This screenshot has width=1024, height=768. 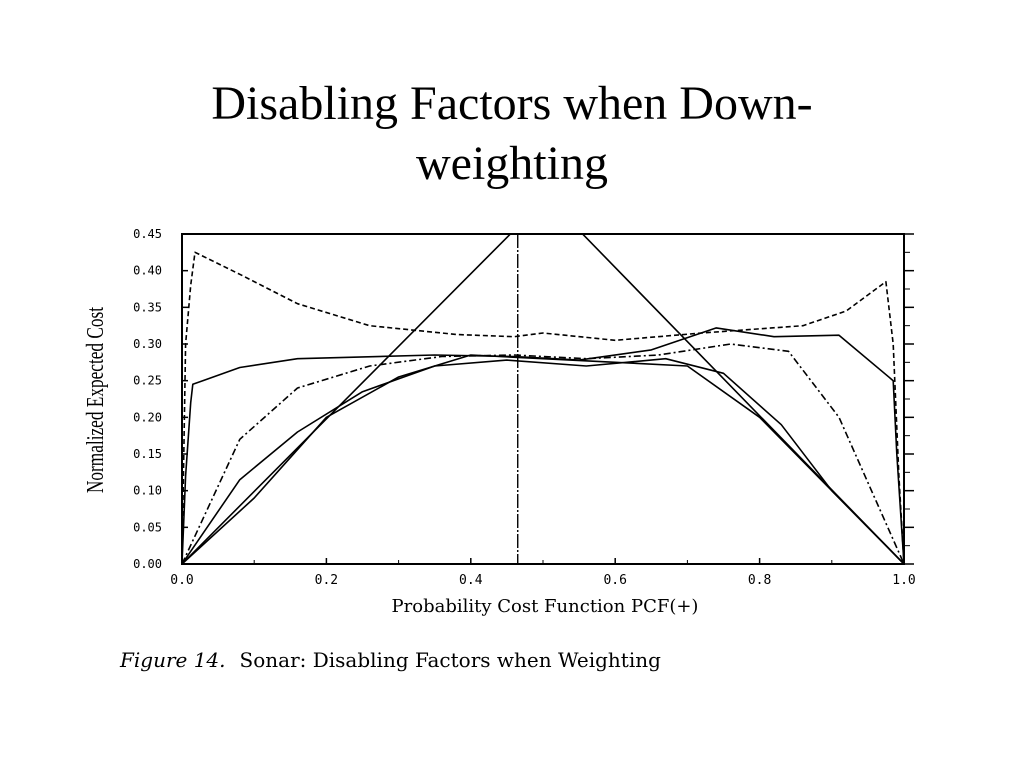 I want to click on y-tick-label: 0.40, so click(x=147, y=271).